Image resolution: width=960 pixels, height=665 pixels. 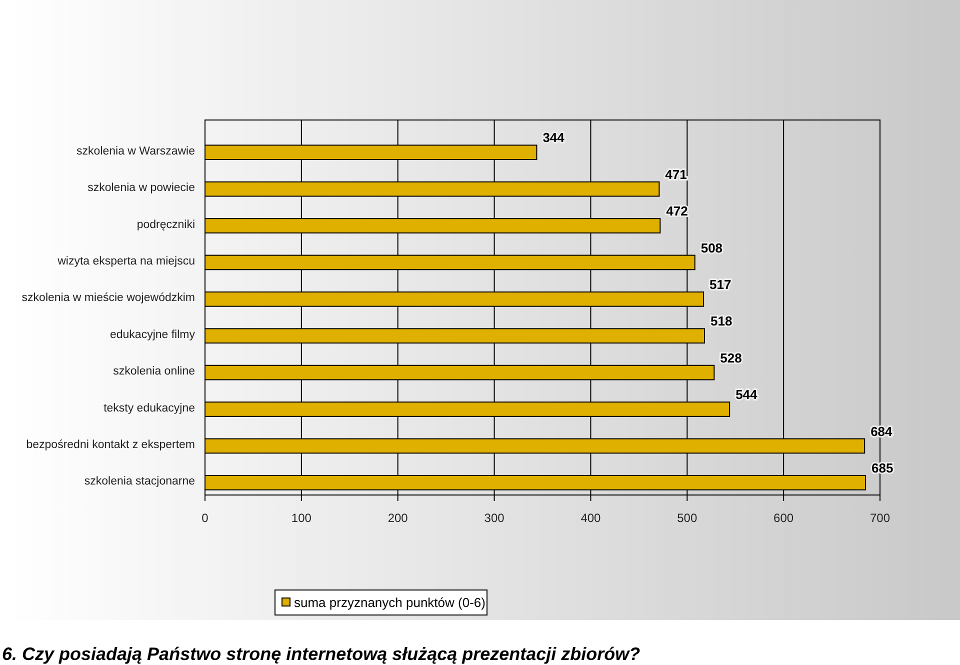 What do you see at coordinates (139, 482) in the screenshot?
I see `y-tick-label: szkolenia stacjonarne` at bounding box center [139, 482].